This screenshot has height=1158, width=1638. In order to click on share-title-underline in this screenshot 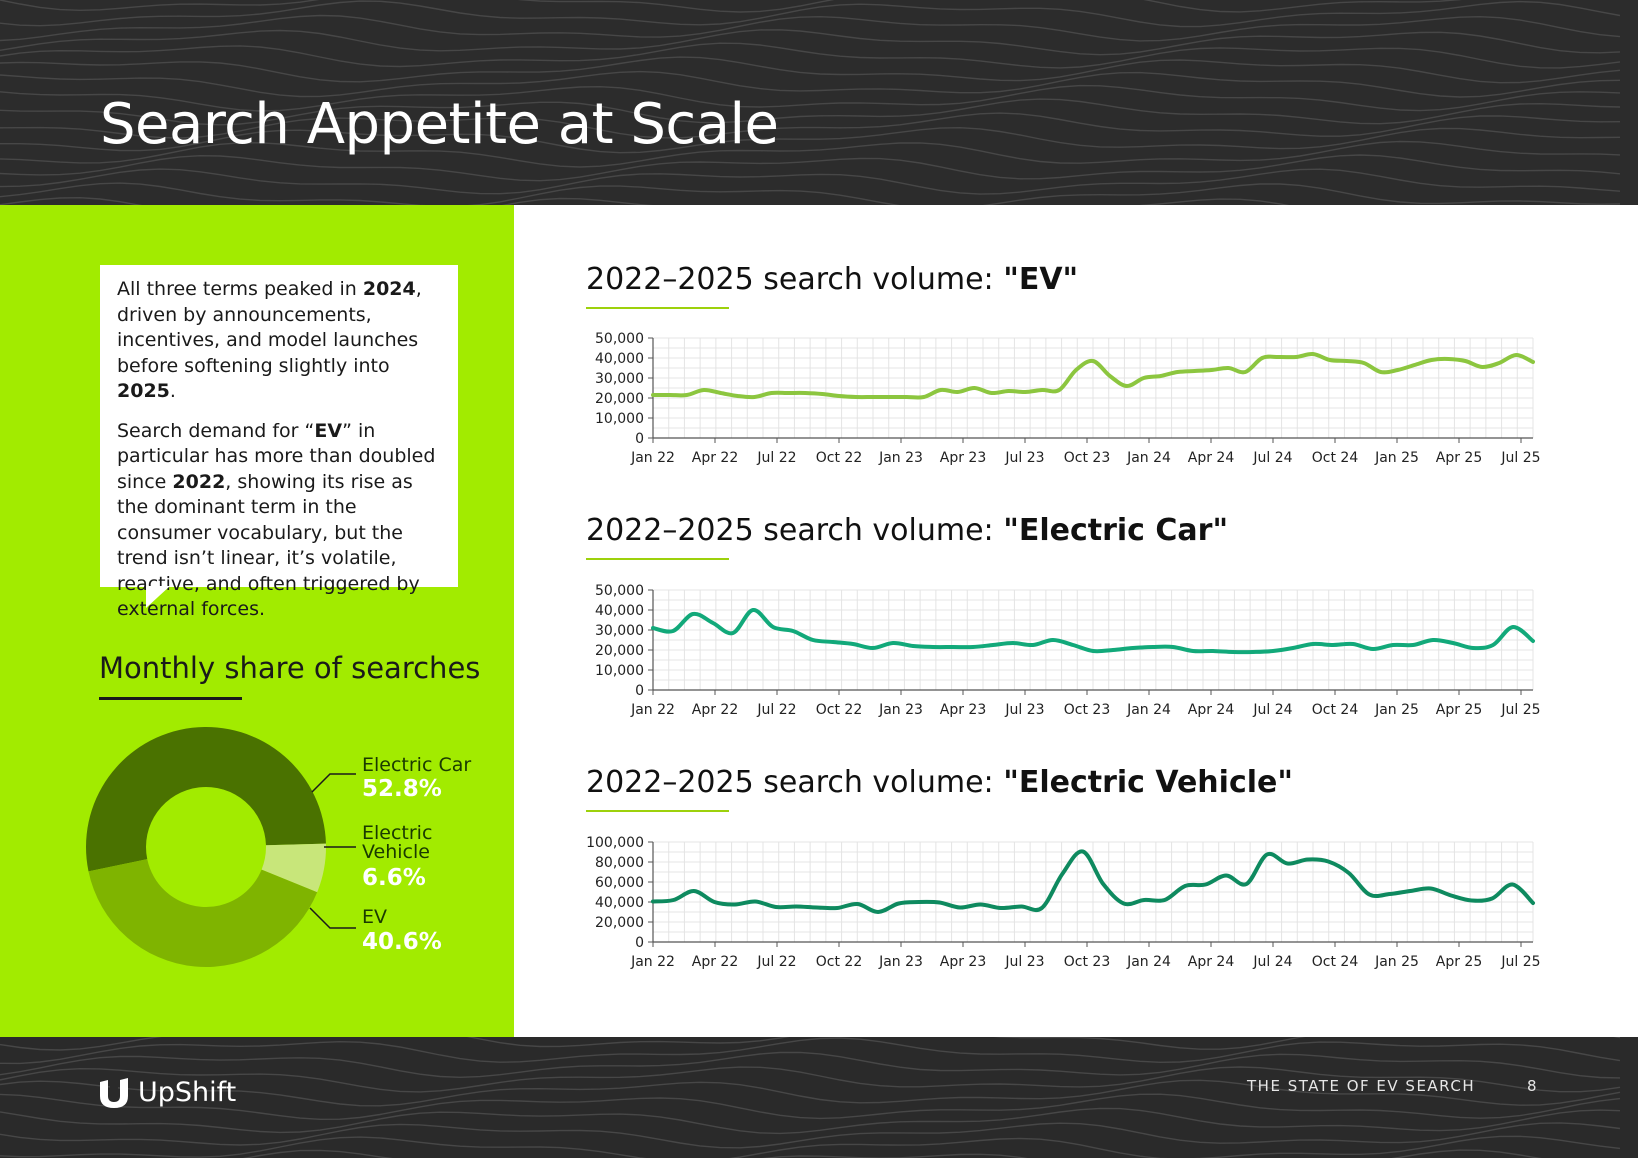, I will do `click(170, 698)`.